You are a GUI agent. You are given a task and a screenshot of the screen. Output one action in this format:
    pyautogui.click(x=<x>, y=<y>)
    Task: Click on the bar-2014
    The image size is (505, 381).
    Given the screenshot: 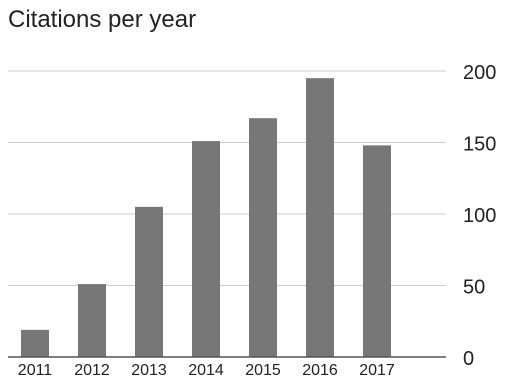 What is the action you would take?
    pyautogui.click(x=206, y=249)
    